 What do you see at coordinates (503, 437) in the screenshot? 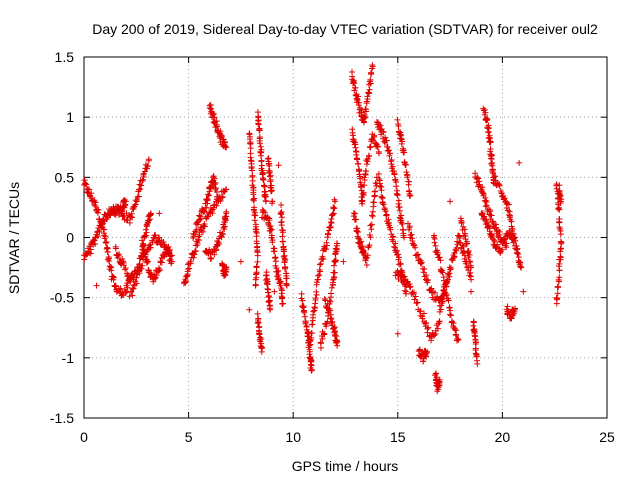
I see `x-tick-label: 20` at bounding box center [503, 437].